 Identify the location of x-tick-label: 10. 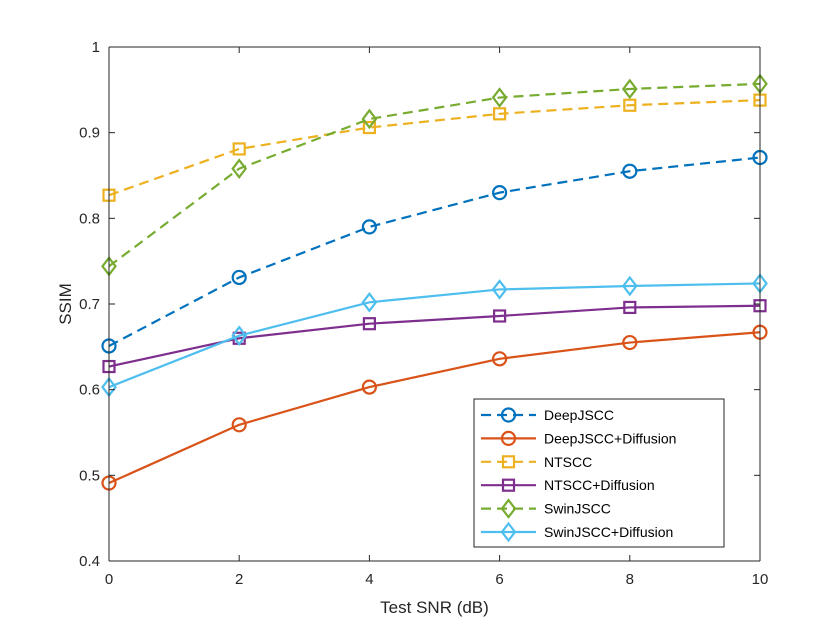
(760, 579).